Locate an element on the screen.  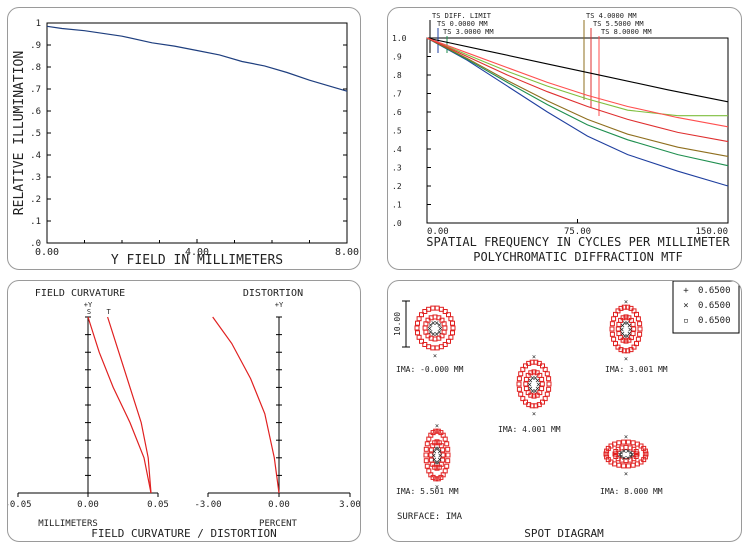
surface-label: SURFACE: IMA is located at coordinates (430, 517).